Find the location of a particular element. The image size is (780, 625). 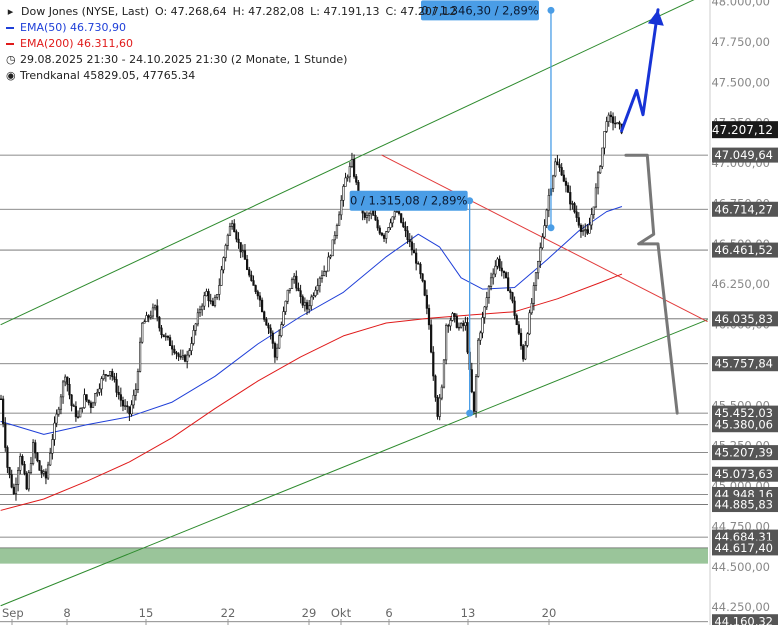

level-label: 46.714,27 is located at coordinates (743, 209).